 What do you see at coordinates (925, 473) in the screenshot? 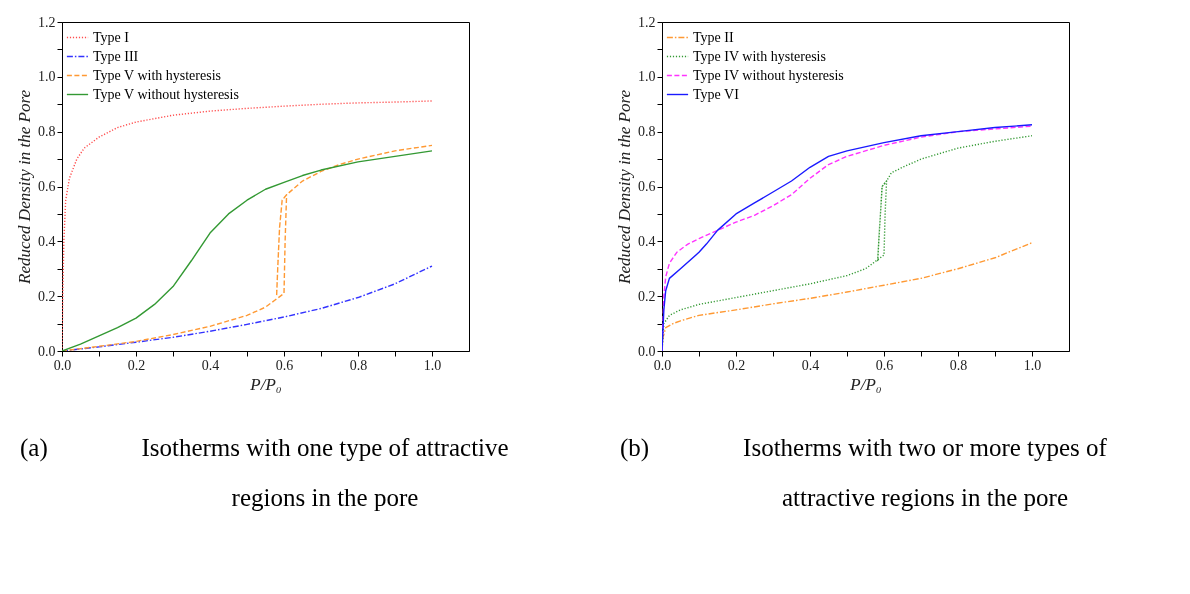
I see `text: Isotherms with two or more types of attractive regions in the pore` at bounding box center [925, 473].